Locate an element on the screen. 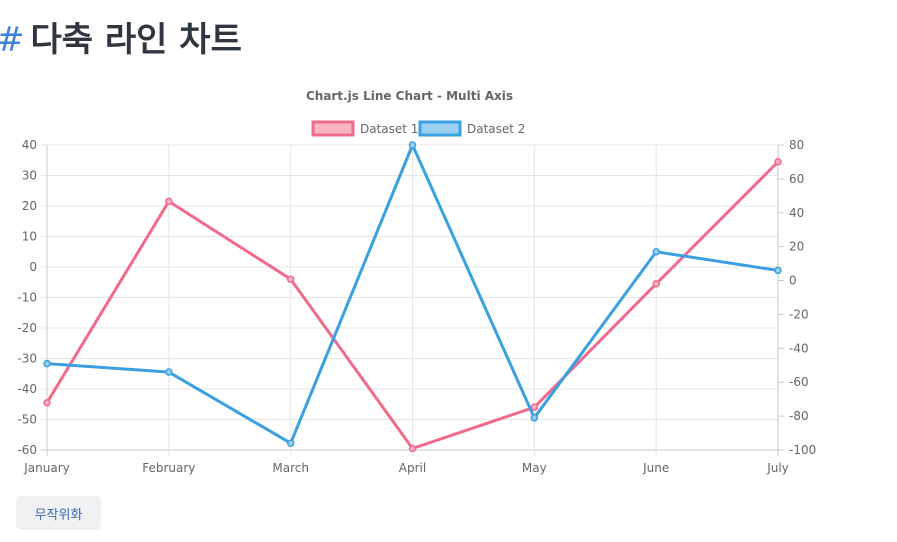 This screenshot has height=542, width=897. x-tick-label: February is located at coordinates (168, 468).